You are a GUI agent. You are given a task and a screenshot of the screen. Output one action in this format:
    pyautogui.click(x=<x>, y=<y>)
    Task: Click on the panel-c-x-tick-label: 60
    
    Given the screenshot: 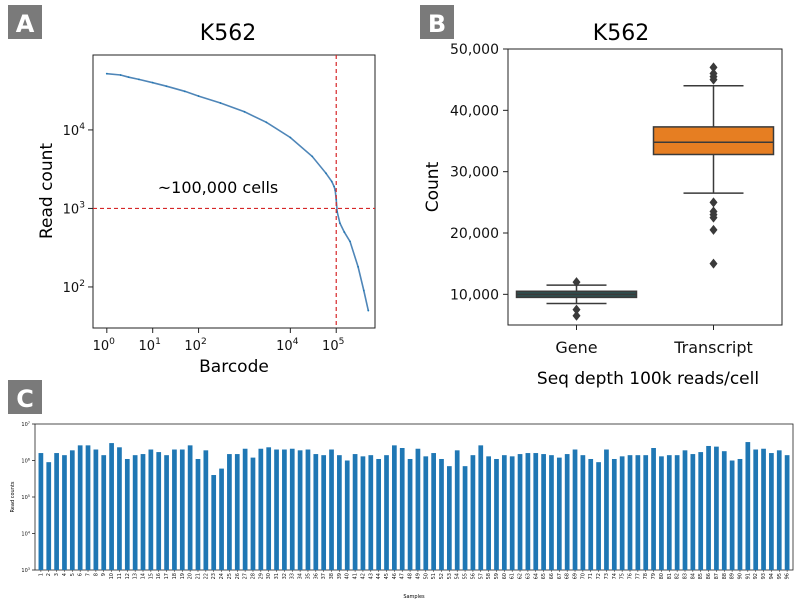 What is the action you would take?
    pyautogui.click(x=505, y=576)
    